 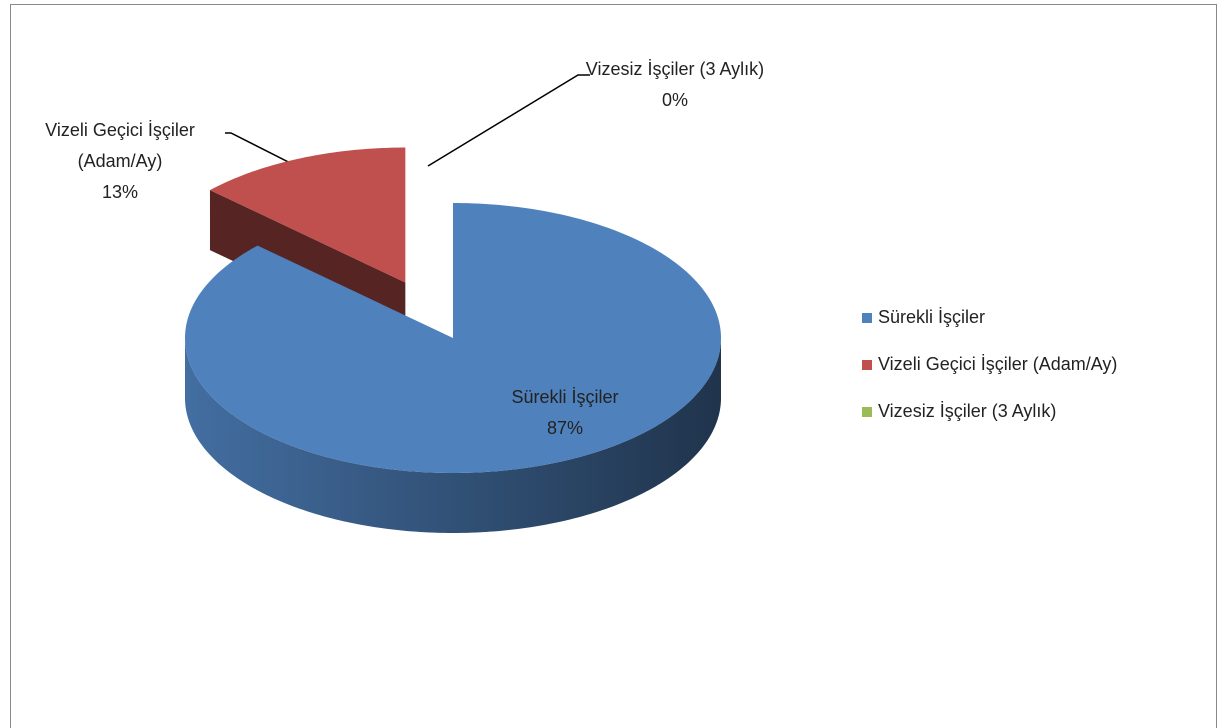 I want to click on label-value: 0%, so click(x=674, y=100).